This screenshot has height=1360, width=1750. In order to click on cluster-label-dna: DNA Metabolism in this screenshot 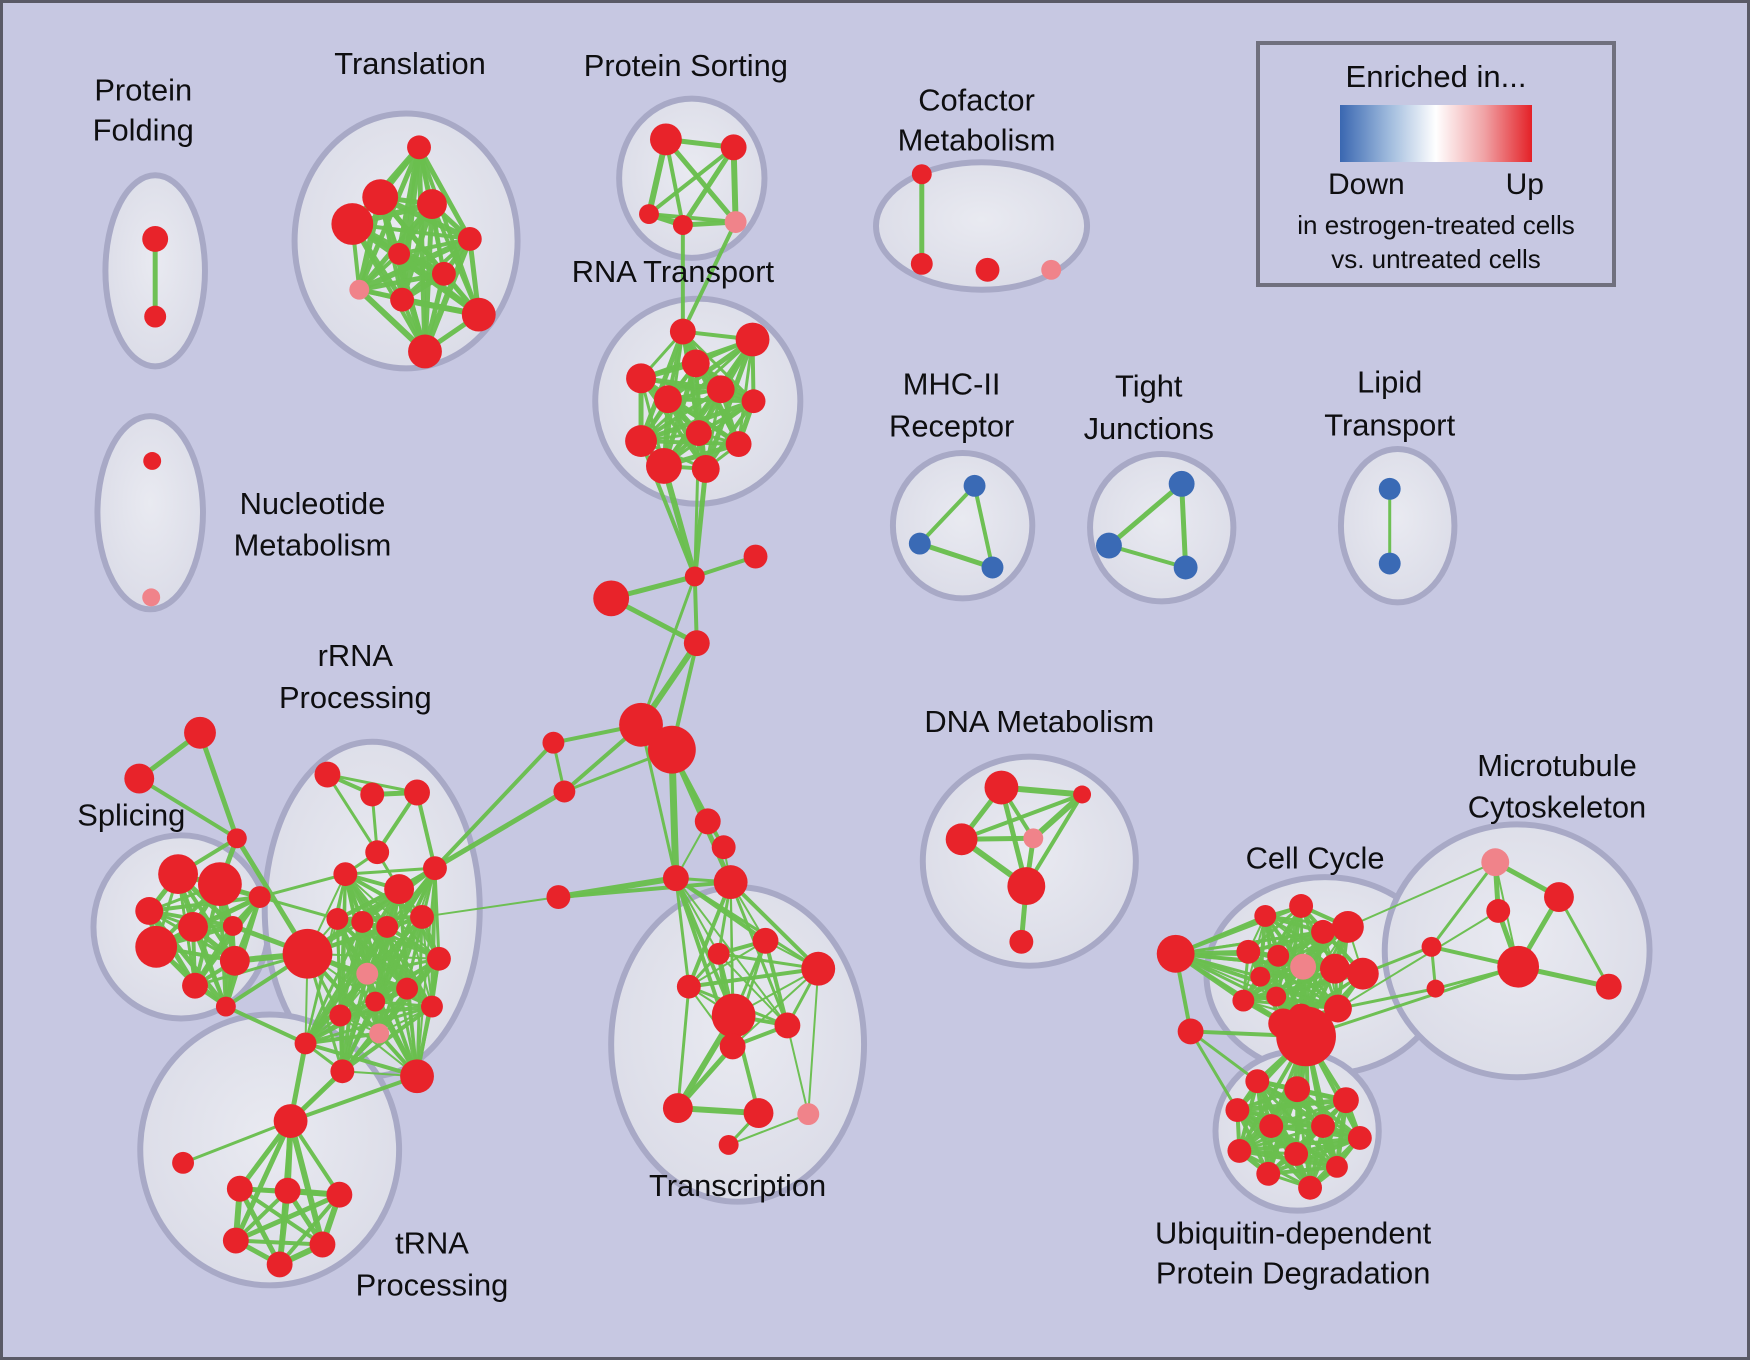, I will do `click(1039, 721)`.